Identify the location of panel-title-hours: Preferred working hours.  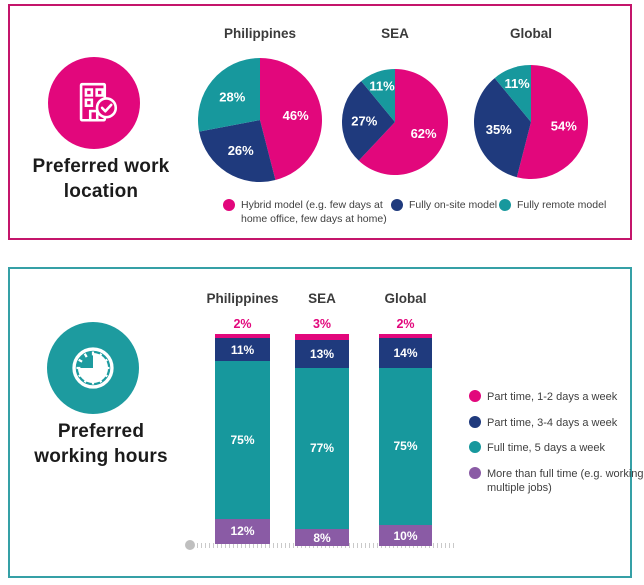
(101, 444).